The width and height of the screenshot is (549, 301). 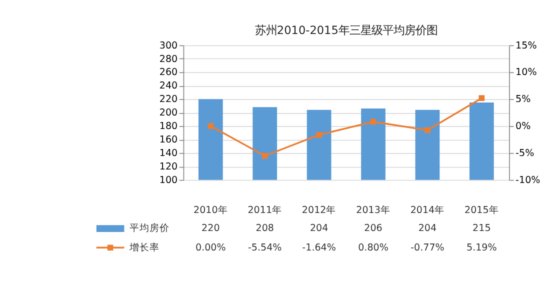 I want to click on y-tick-label: 260, so click(x=168, y=72).